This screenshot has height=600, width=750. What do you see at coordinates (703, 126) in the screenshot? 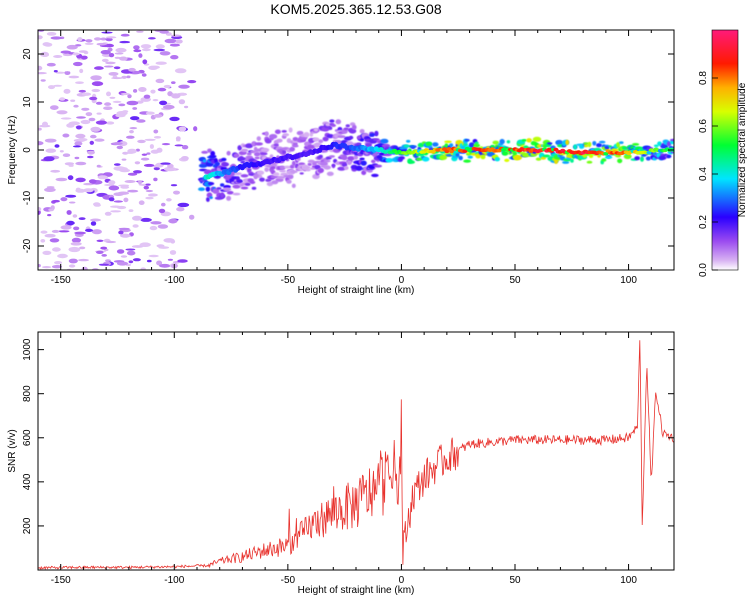
I see `colorbar-tick-label: 0.6` at bounding box center [703, 126].